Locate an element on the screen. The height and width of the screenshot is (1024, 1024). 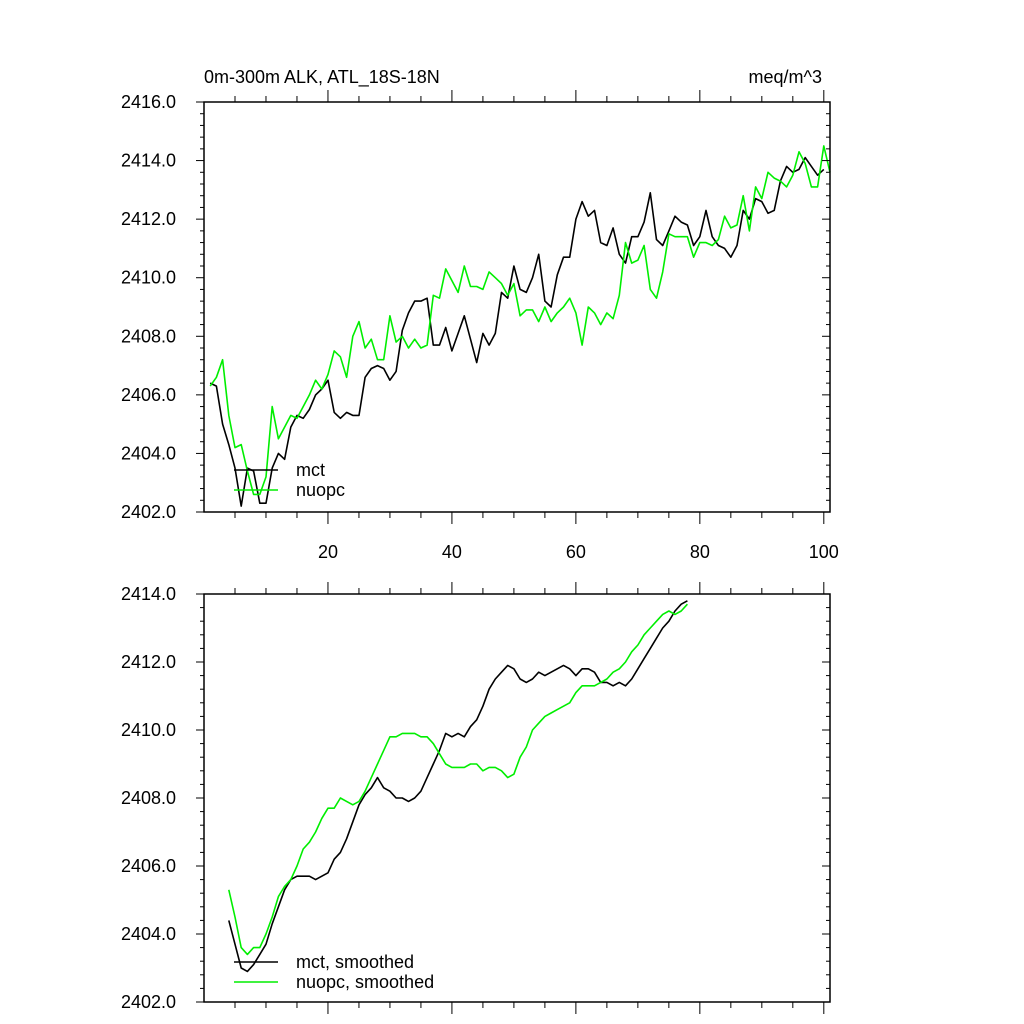
legend-label: mct is located at coordinates (310, 470).